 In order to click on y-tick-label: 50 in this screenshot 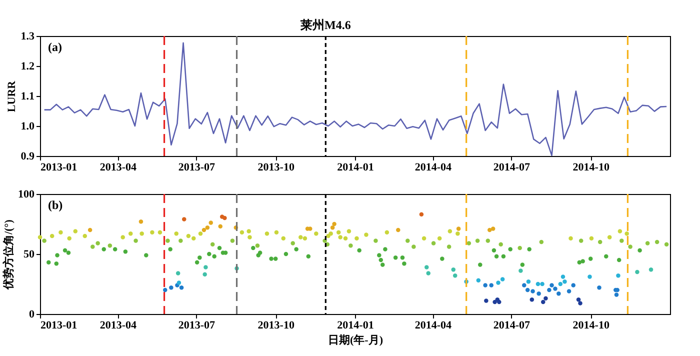, I will do `click(29, 254)`.